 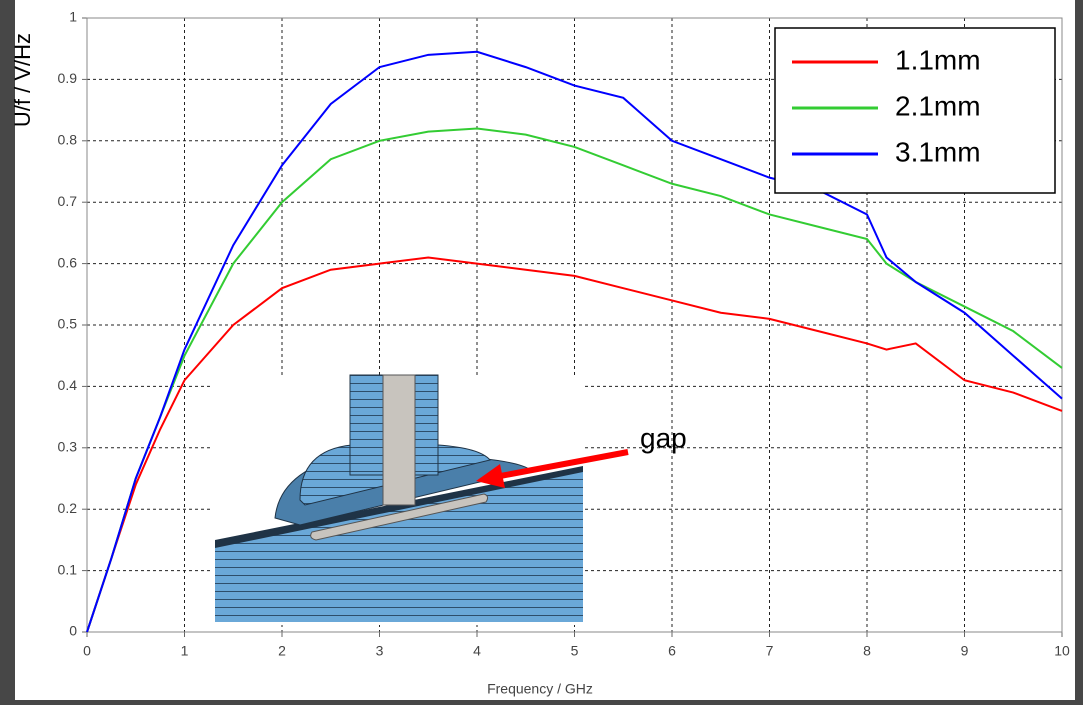 I want to click on x-tick-label: 10, so click(x=1062, y=651).